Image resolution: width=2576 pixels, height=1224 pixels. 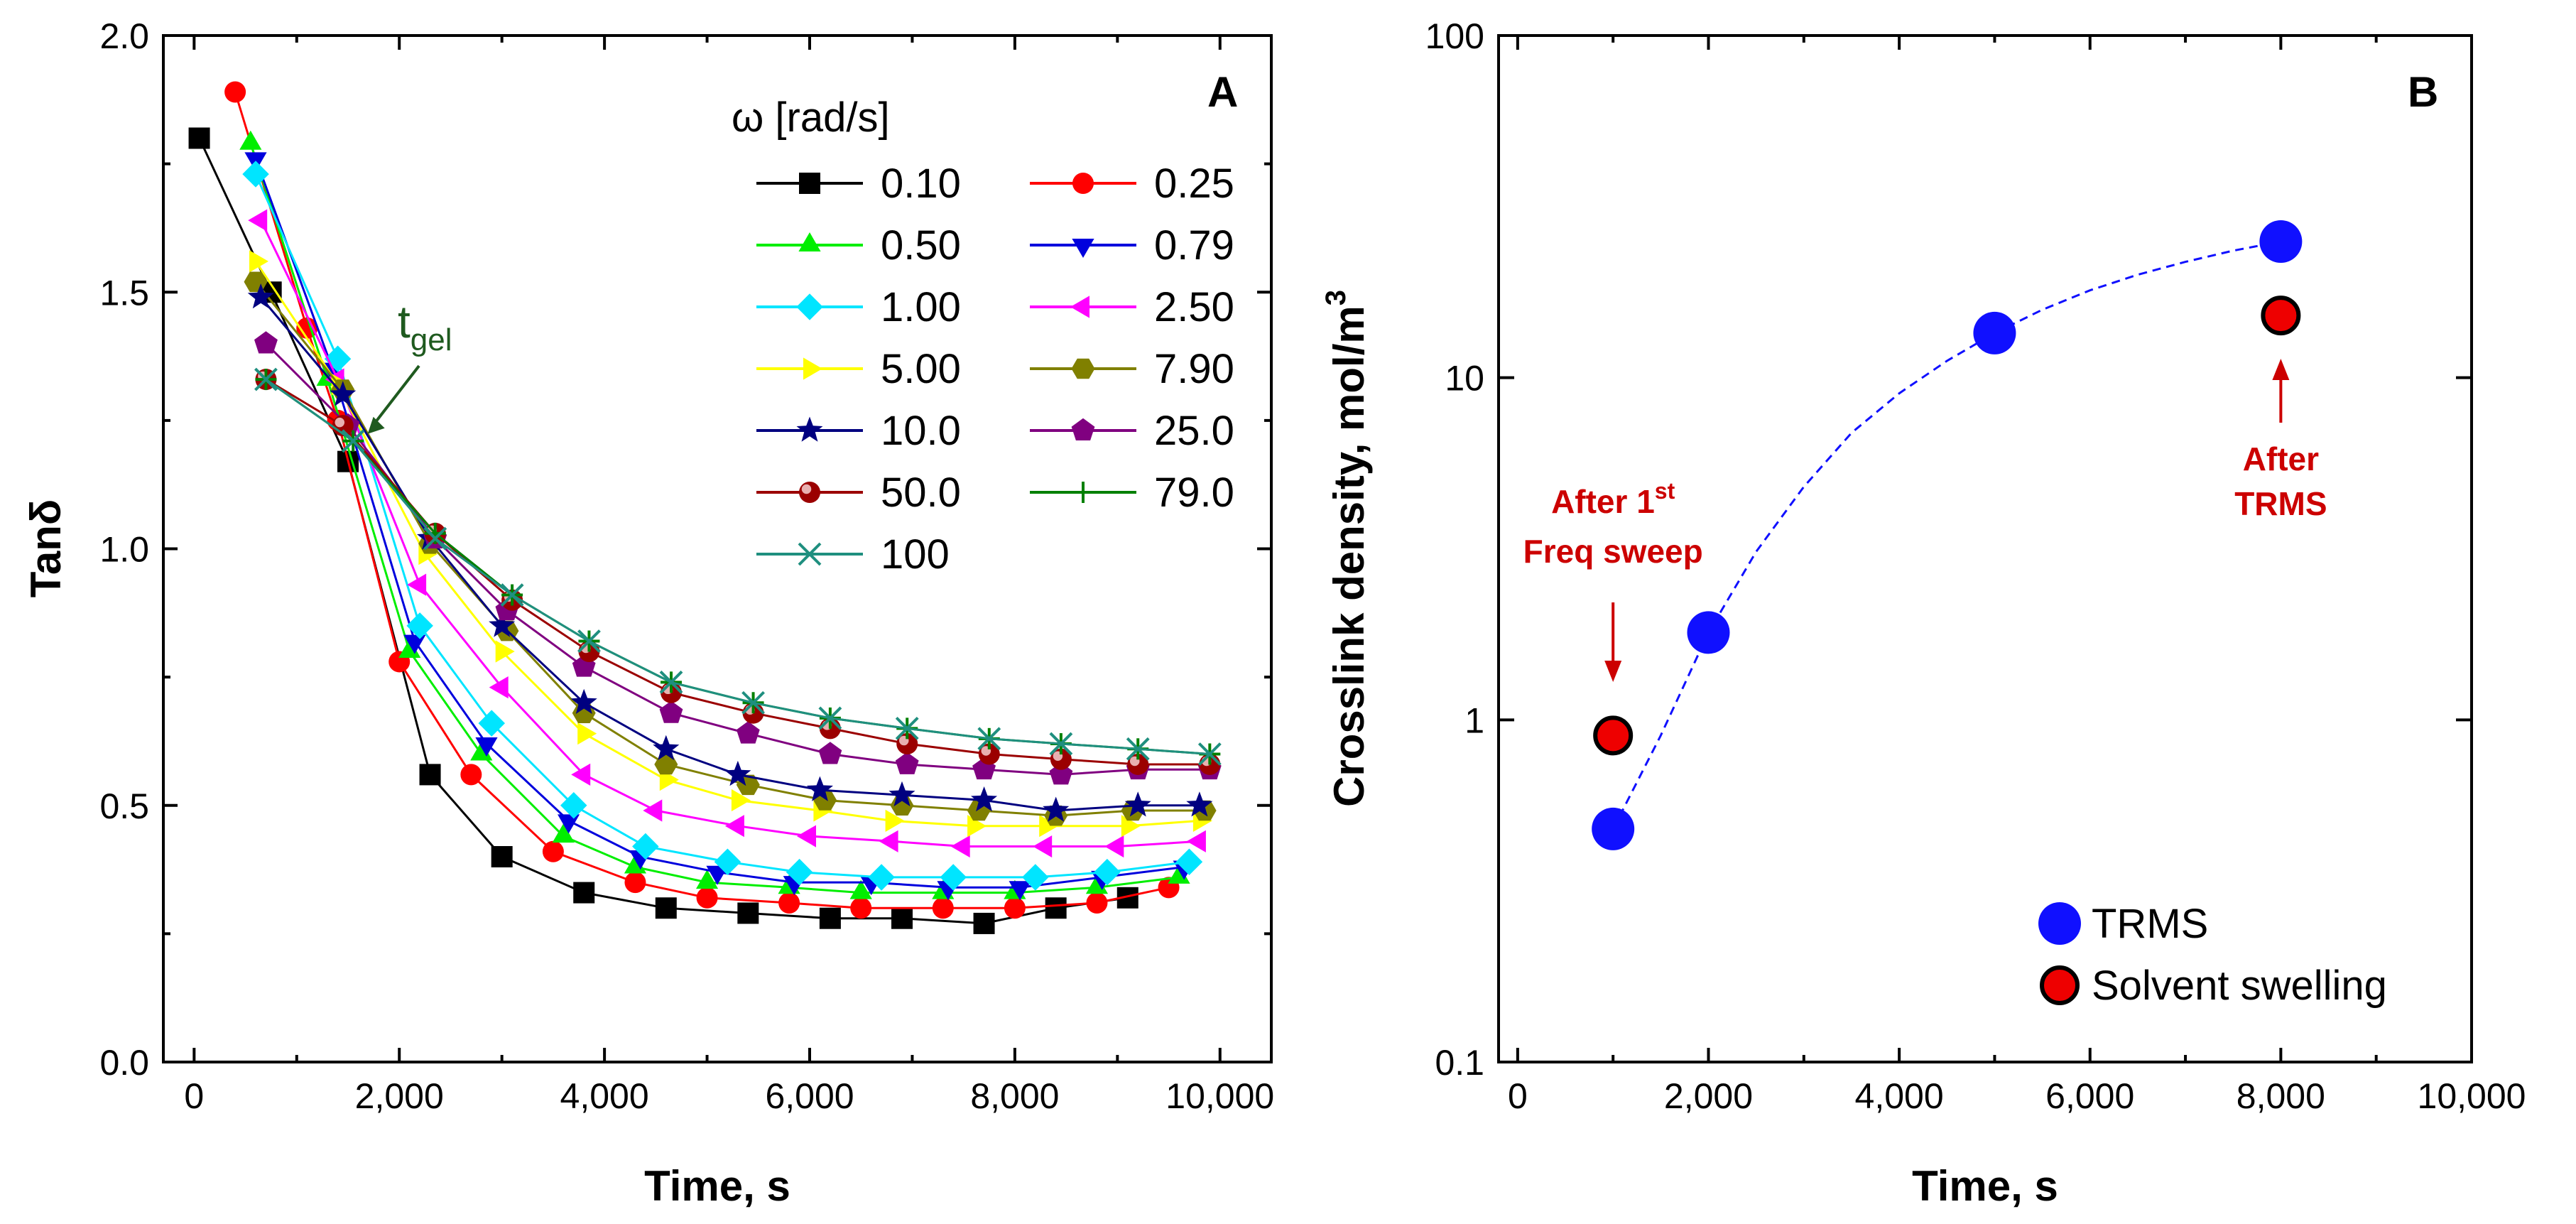 What do you see at coordinates (415, 644) in the screenshot?
I see `data-point-0.79` at bounding box center [415, 644].